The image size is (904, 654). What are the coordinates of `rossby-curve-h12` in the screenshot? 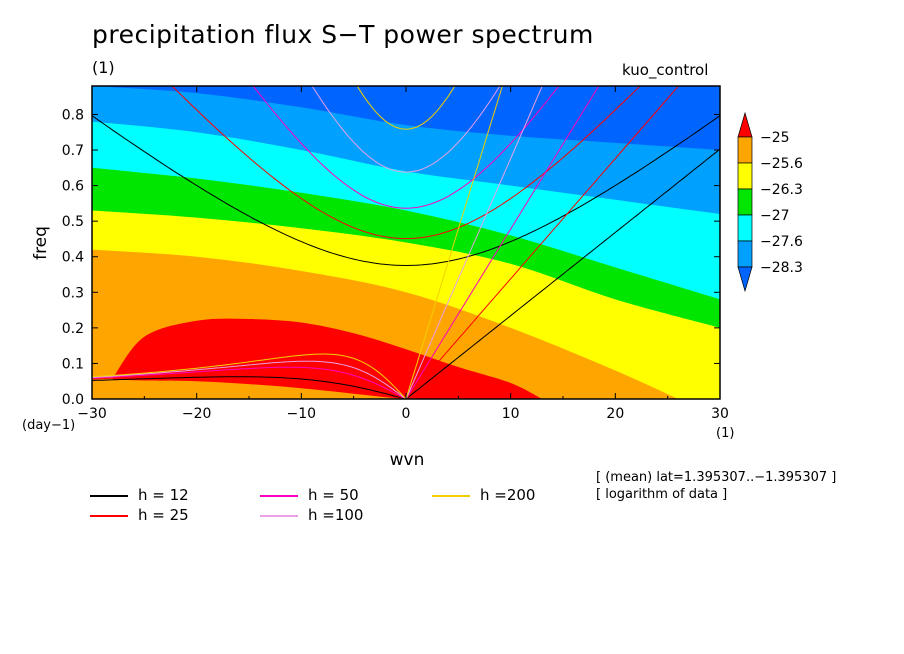 It's located at (249, 387).